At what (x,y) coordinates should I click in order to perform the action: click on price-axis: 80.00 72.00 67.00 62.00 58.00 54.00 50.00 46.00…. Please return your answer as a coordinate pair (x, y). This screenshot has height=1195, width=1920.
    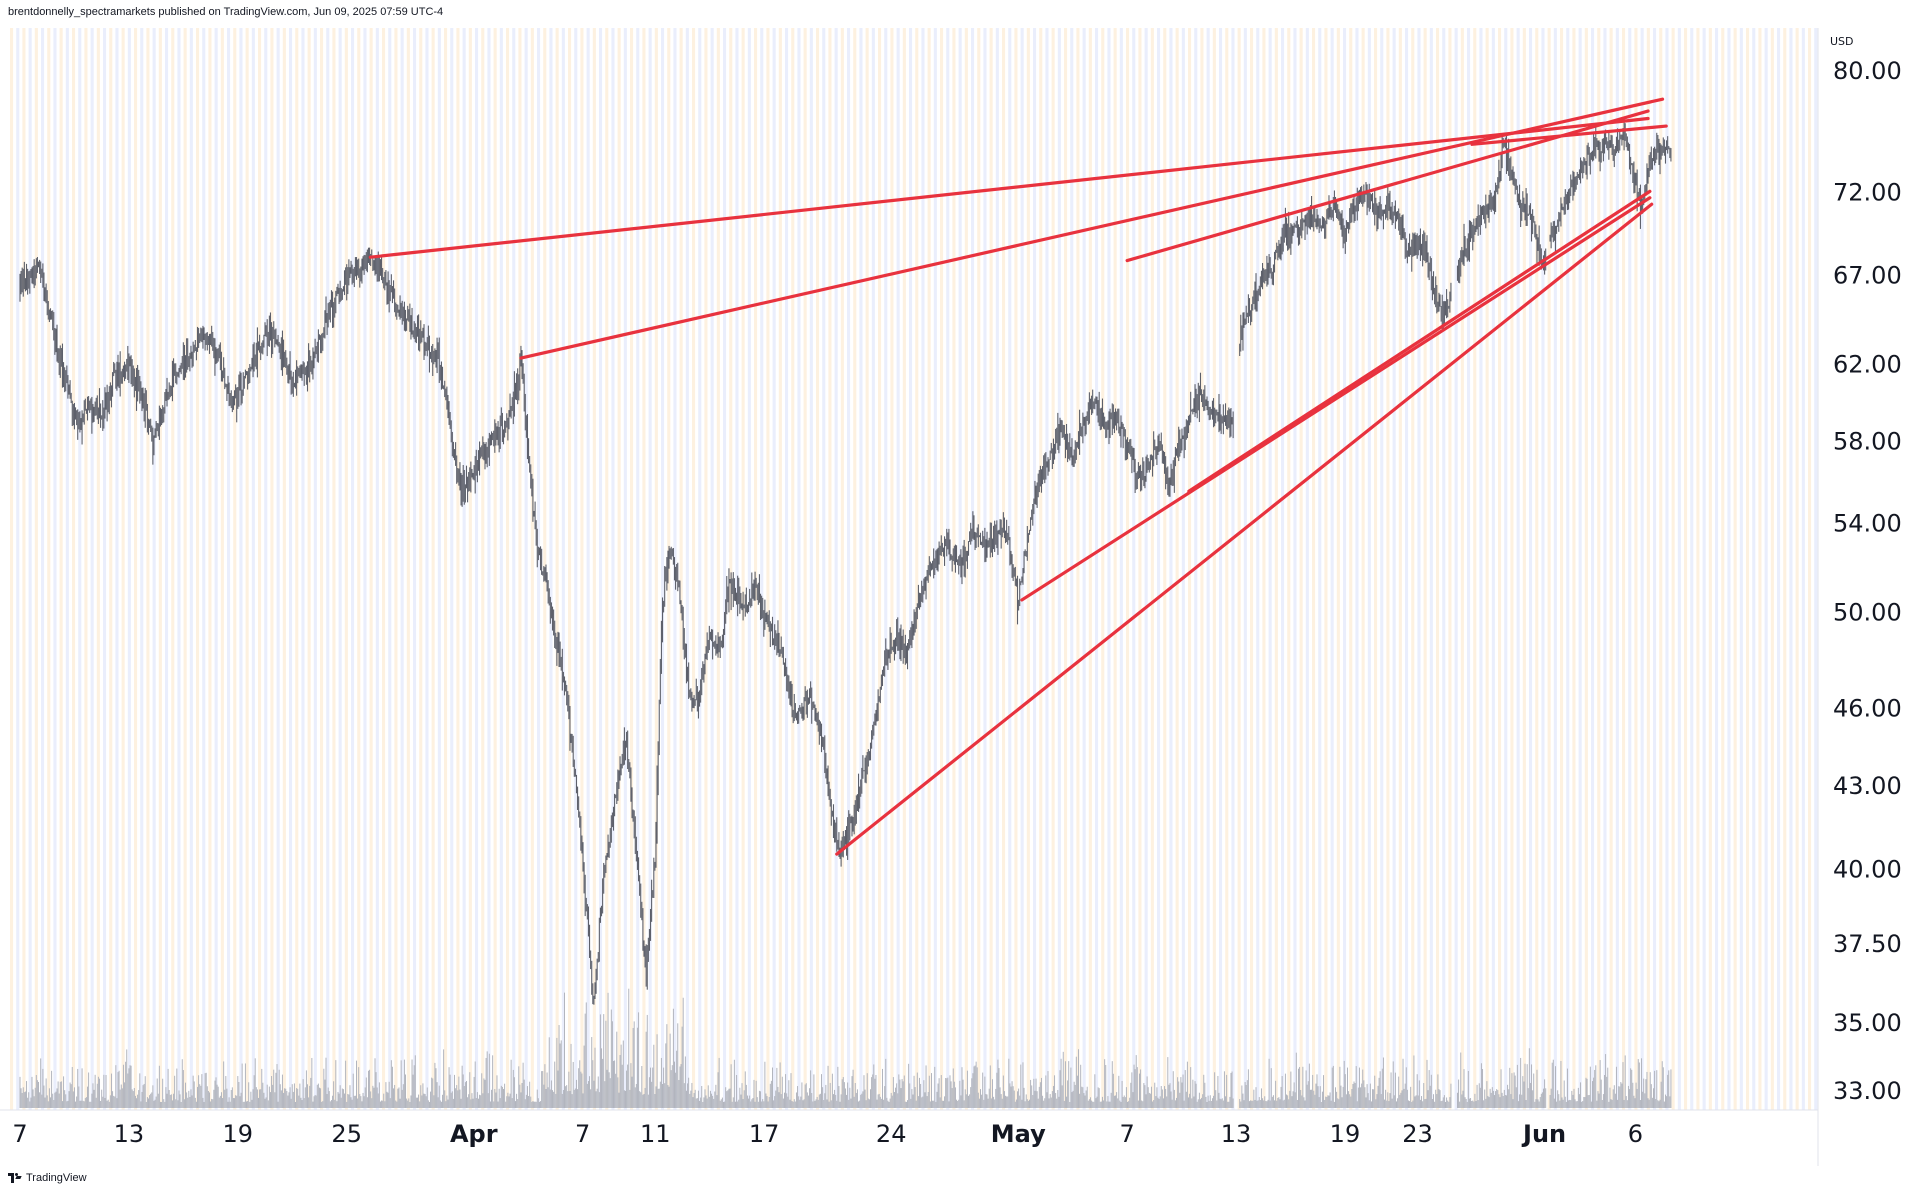
    Looking at the image, I should click on (1867, 581).